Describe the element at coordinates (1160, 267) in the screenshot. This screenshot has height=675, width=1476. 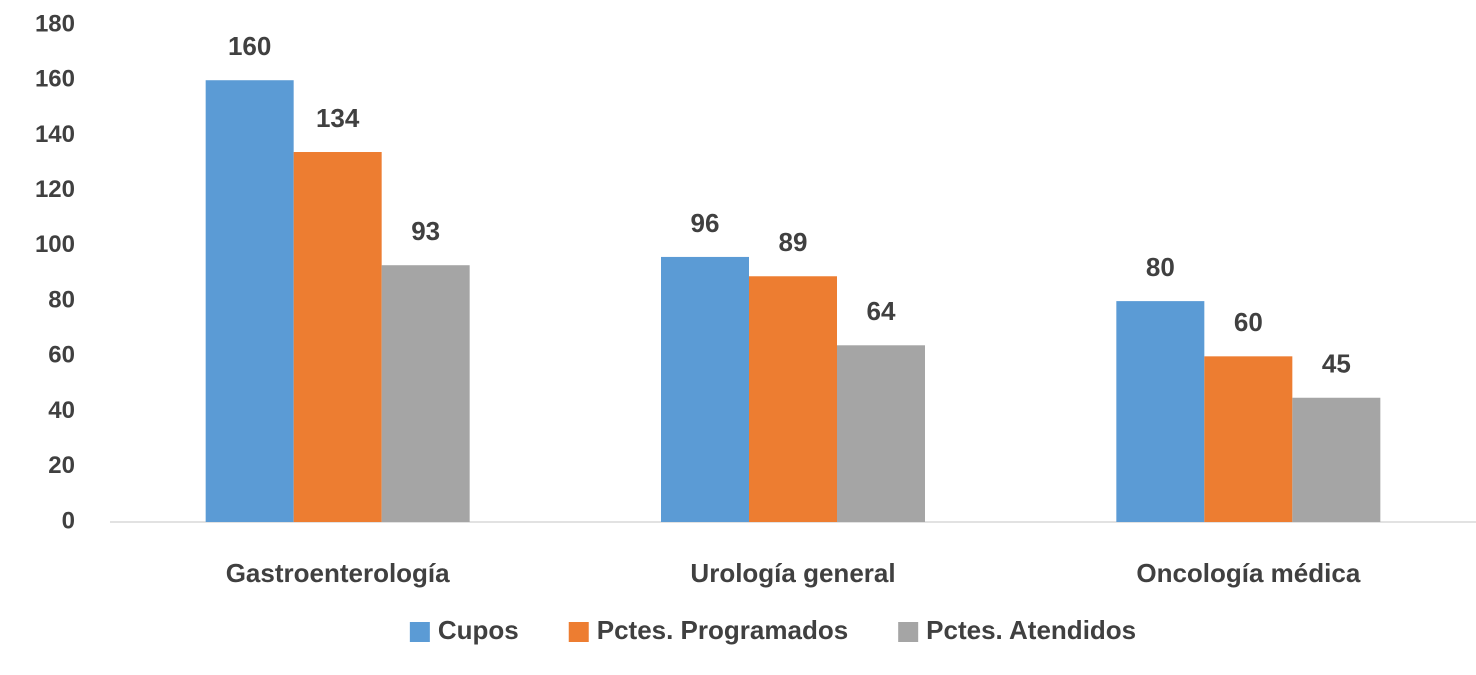
I see `data-label: 80` at that location.